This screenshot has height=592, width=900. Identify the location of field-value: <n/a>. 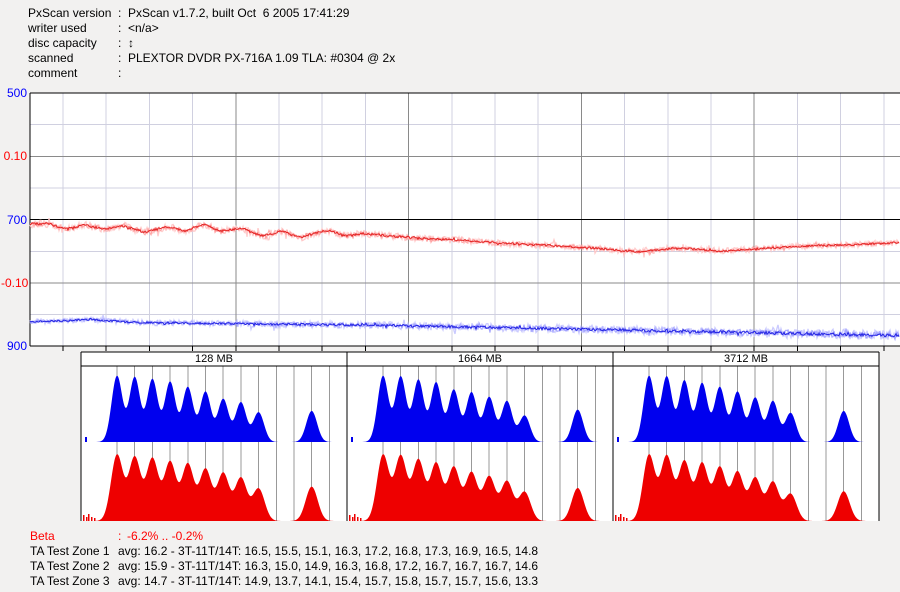
(143, 28).